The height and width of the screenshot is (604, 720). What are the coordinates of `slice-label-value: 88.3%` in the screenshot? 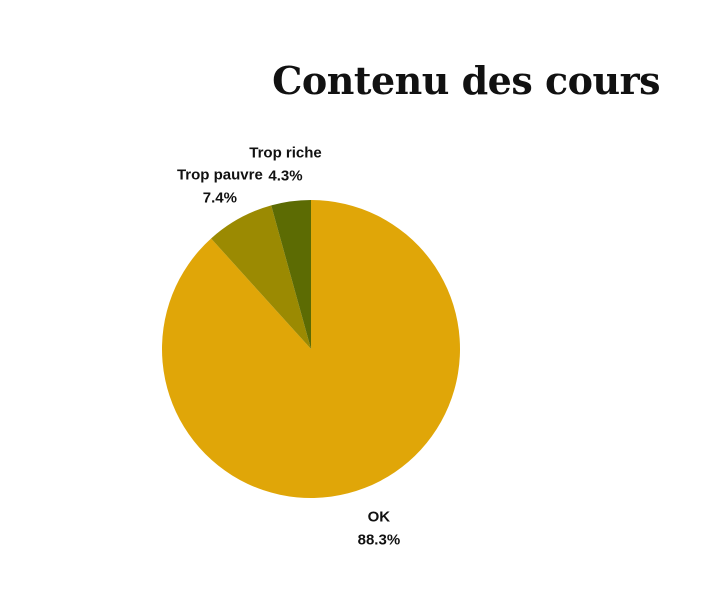 It's located at (379, 539).